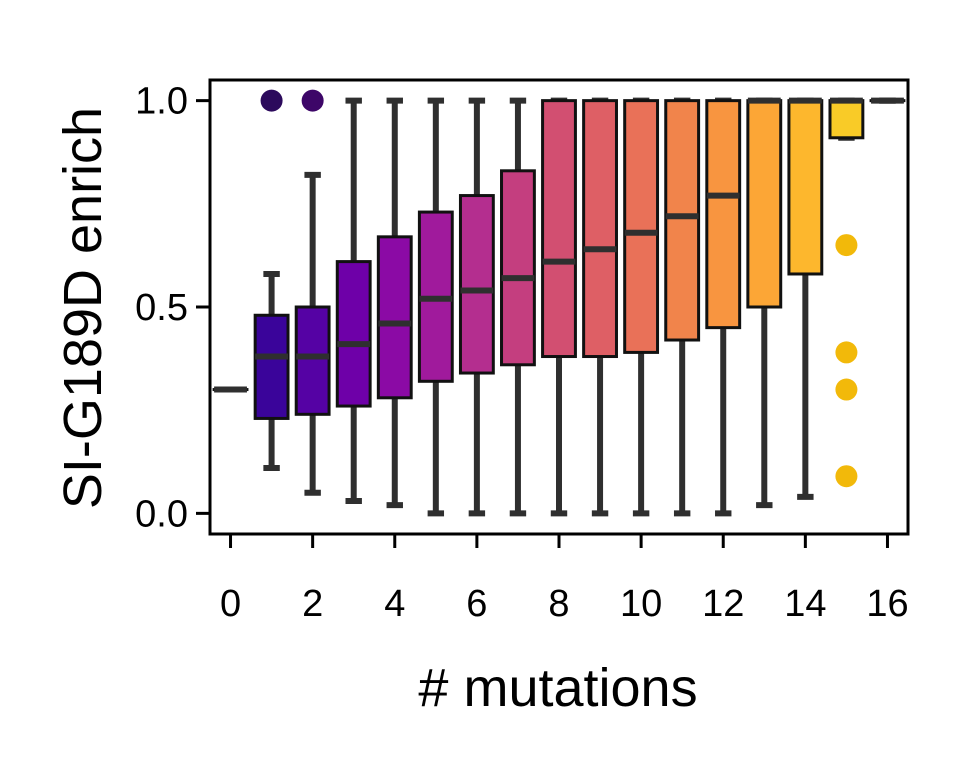  Describe the element at coordinates (557, 688) in the screenshot. I see `x-axis-title: # mutations` at that location.